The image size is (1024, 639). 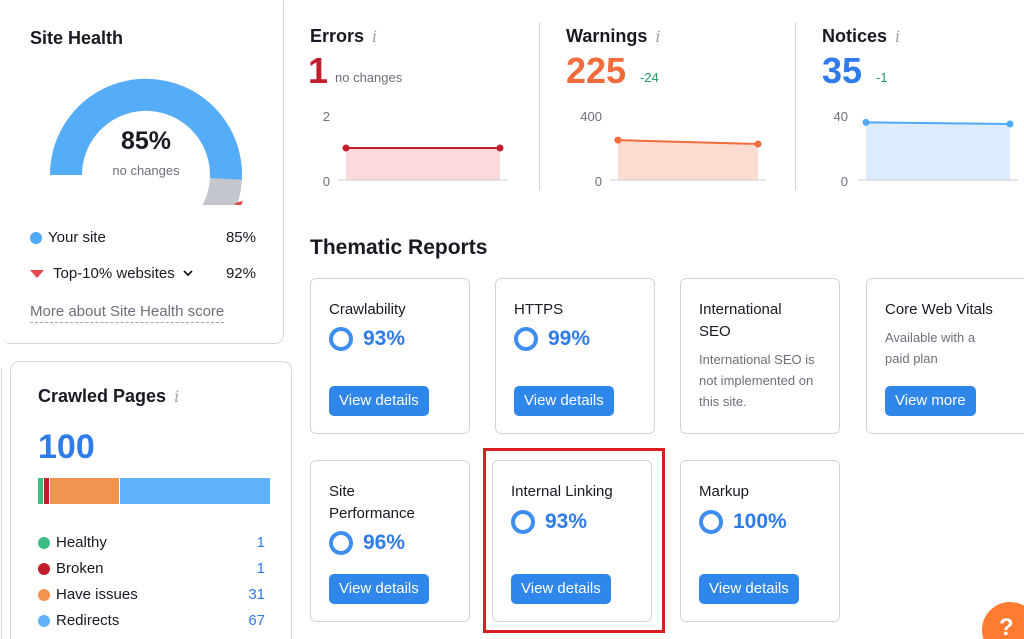 What do you see at coordinates (938, 123) in the screenshot?
I see `notices-line` at bounding box center [938, 123].